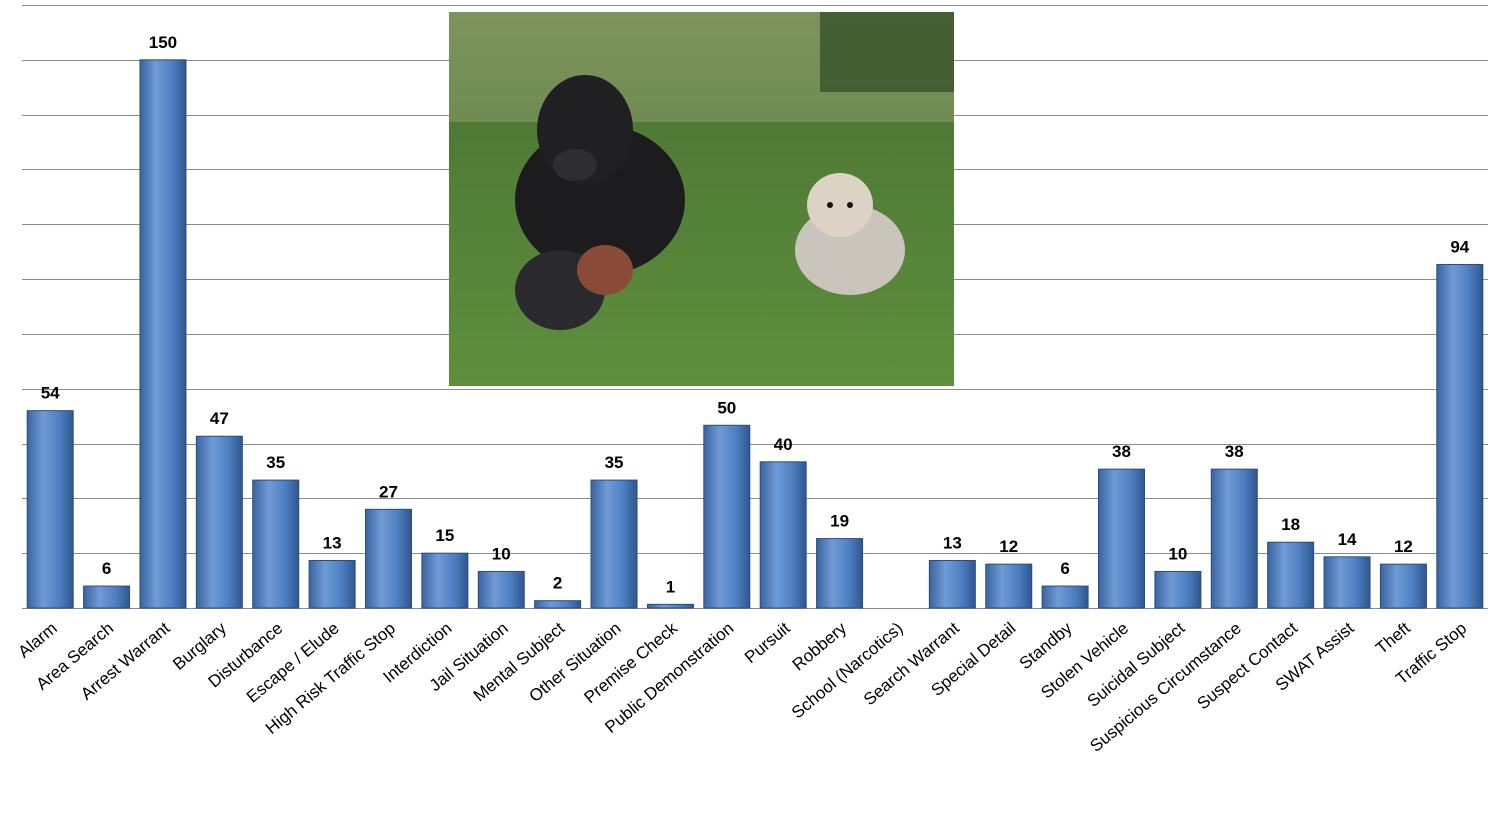  I want to click on value-label: 14, so click(1347, 539).